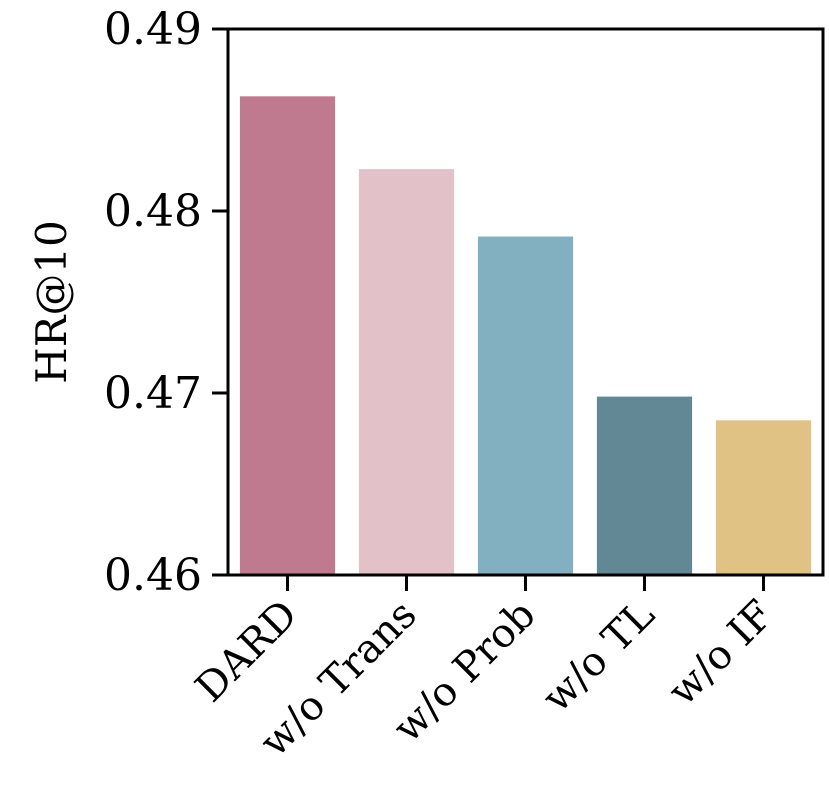  What do you see at coordinates (153, 211) in the screenshot?
I see `y-tick-label-2: 0.48` at bounding box center [153, 211].